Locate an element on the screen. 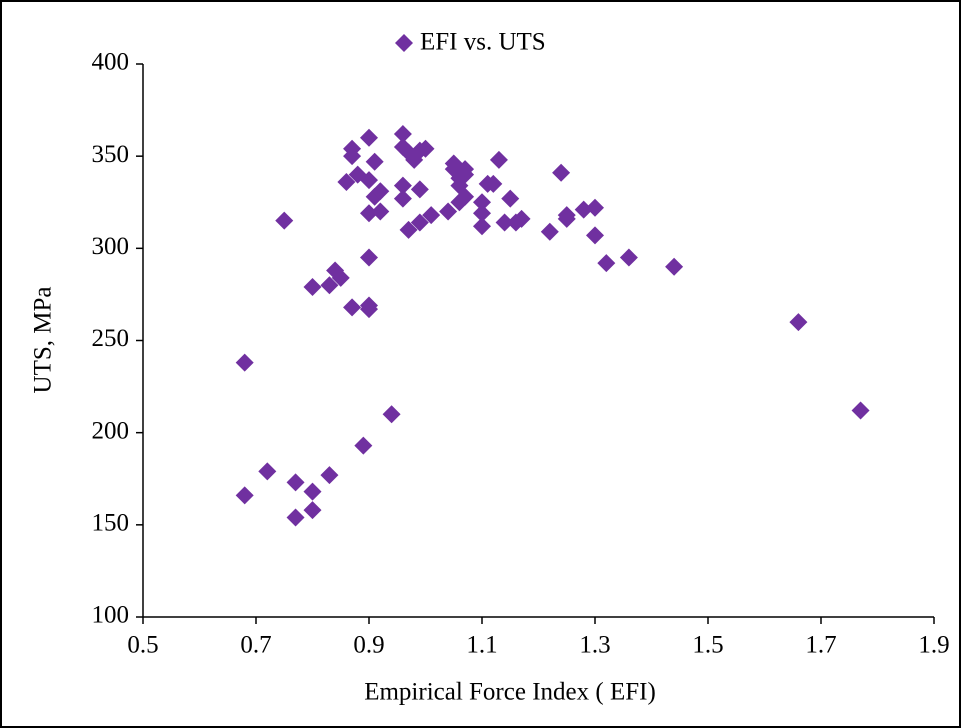  x-tick-label: 1.1 is located at coordinates (481, 645).